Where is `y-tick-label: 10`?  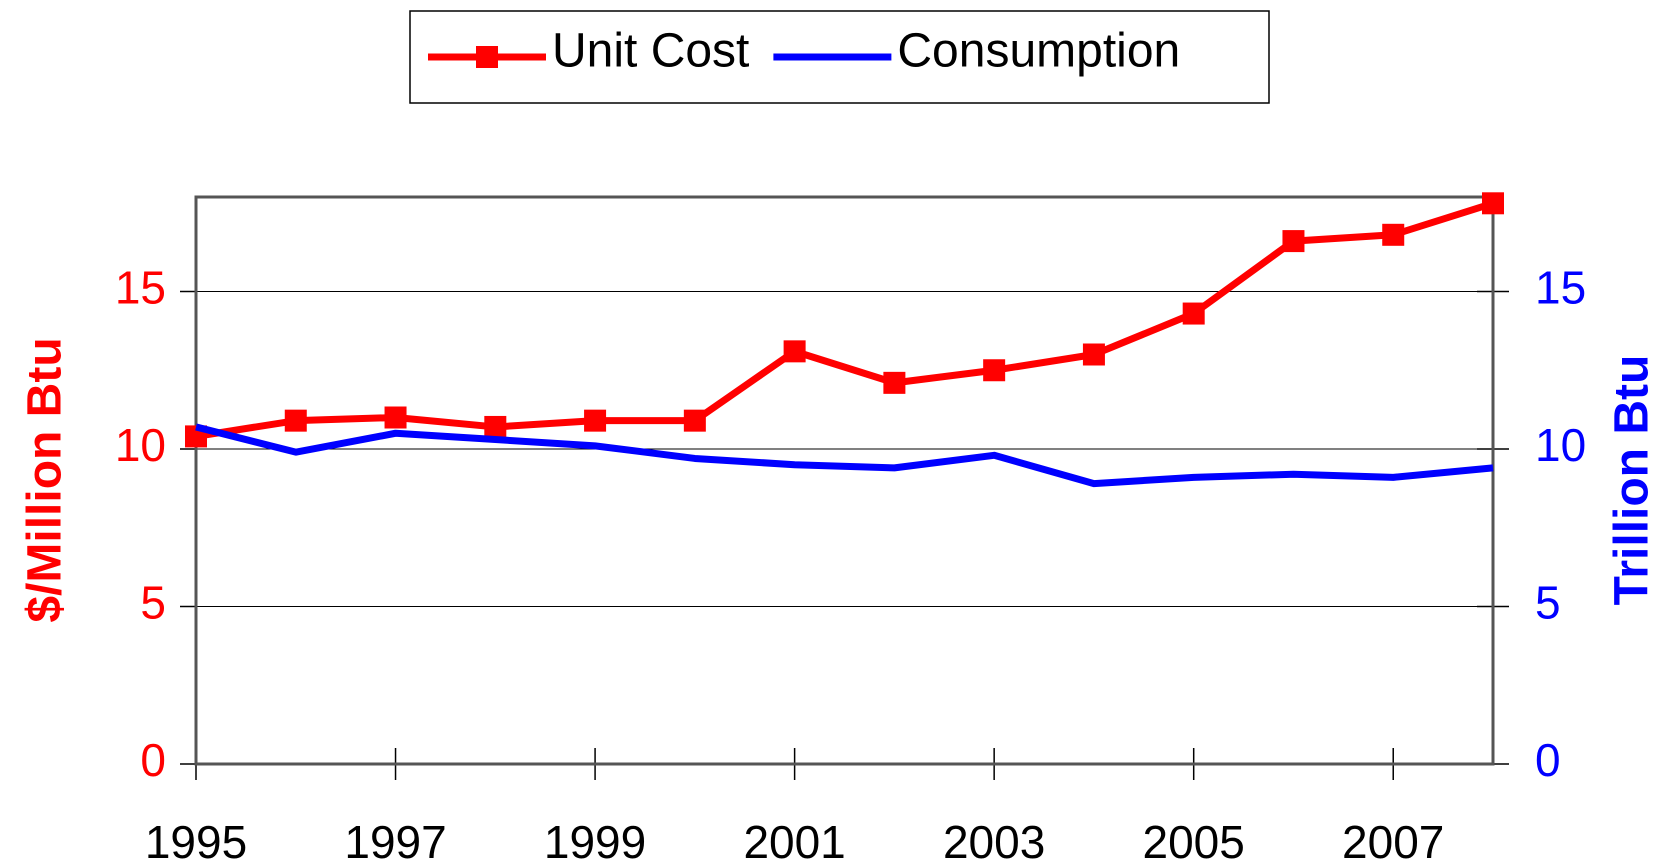
y-tick-label: 10 is located at coordinates (140, 445).